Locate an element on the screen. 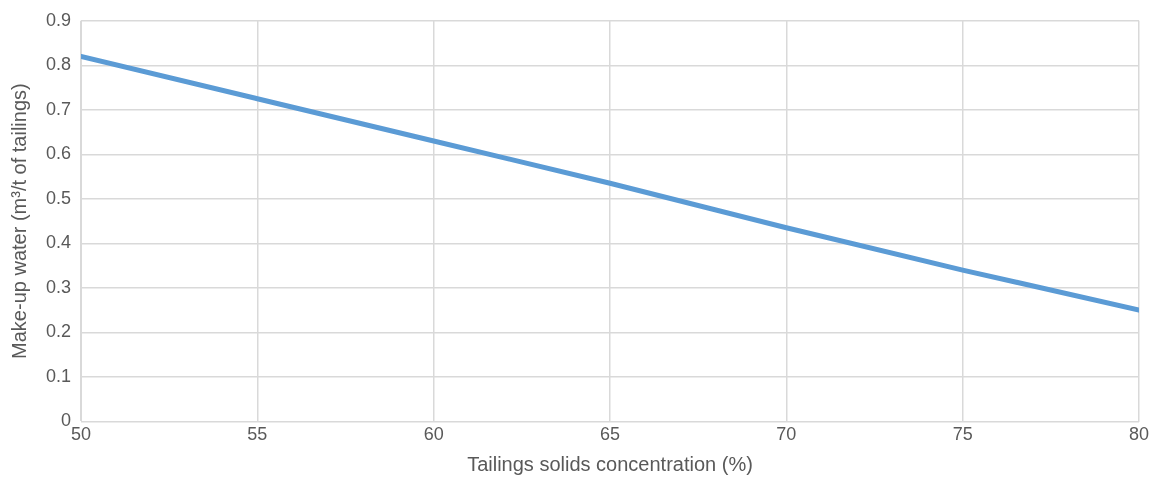  y-tick-label: 0.1 is located at coordinates (58, 375).